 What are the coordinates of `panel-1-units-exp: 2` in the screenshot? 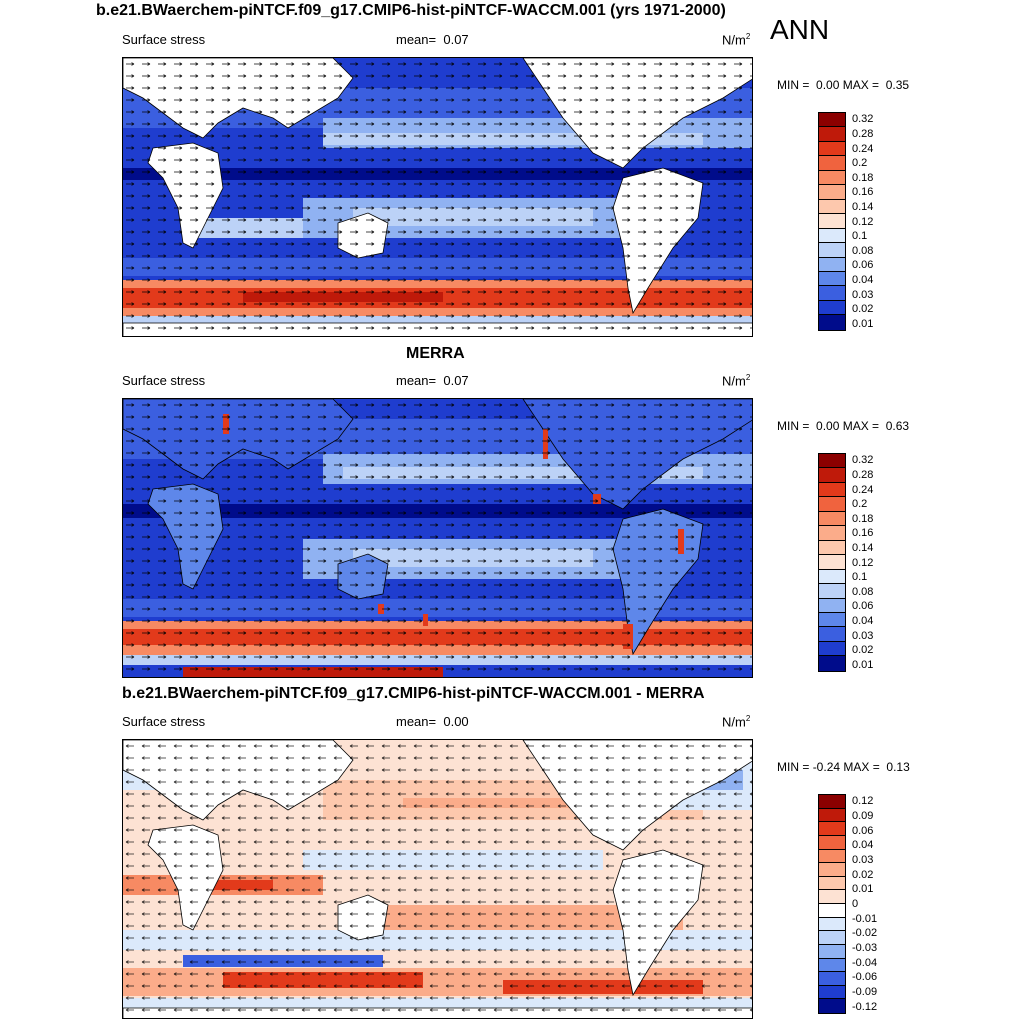 It's located at (748, 36).